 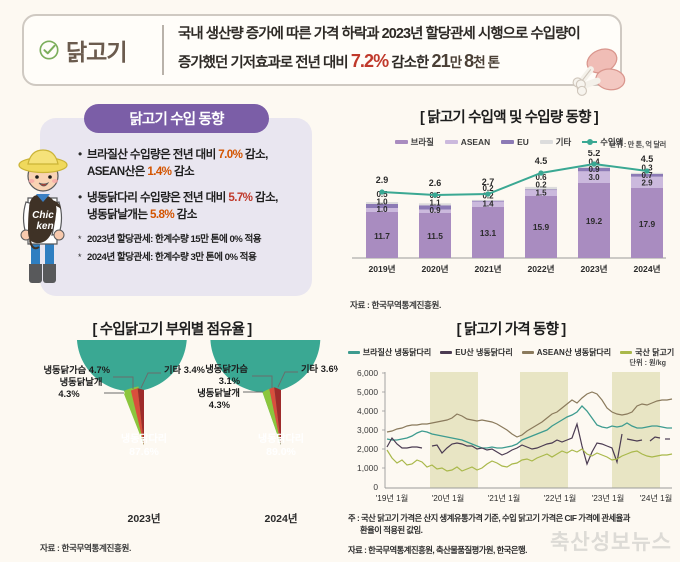 I want to click on svg-text: ken, so click(x=44, y=226).